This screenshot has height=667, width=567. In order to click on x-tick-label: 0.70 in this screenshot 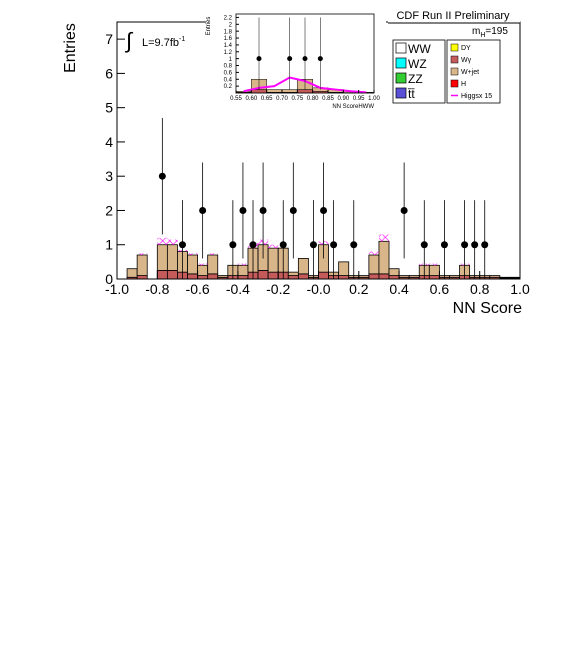, I will do `click(282, 99)`.